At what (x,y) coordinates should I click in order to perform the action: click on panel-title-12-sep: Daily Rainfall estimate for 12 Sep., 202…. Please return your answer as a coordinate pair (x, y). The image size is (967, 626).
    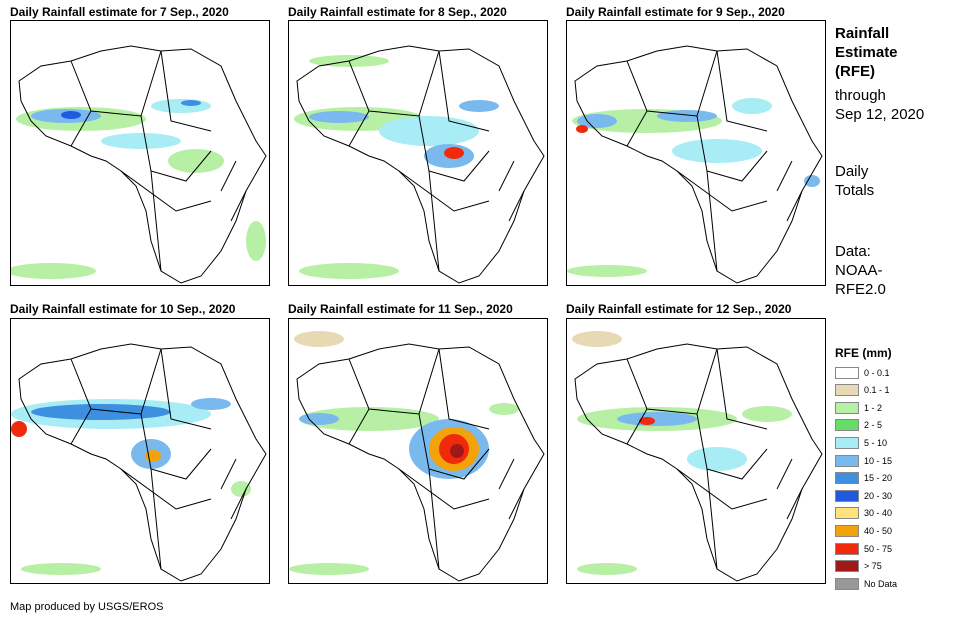
    Looking at the image, I should click on (679, 309).